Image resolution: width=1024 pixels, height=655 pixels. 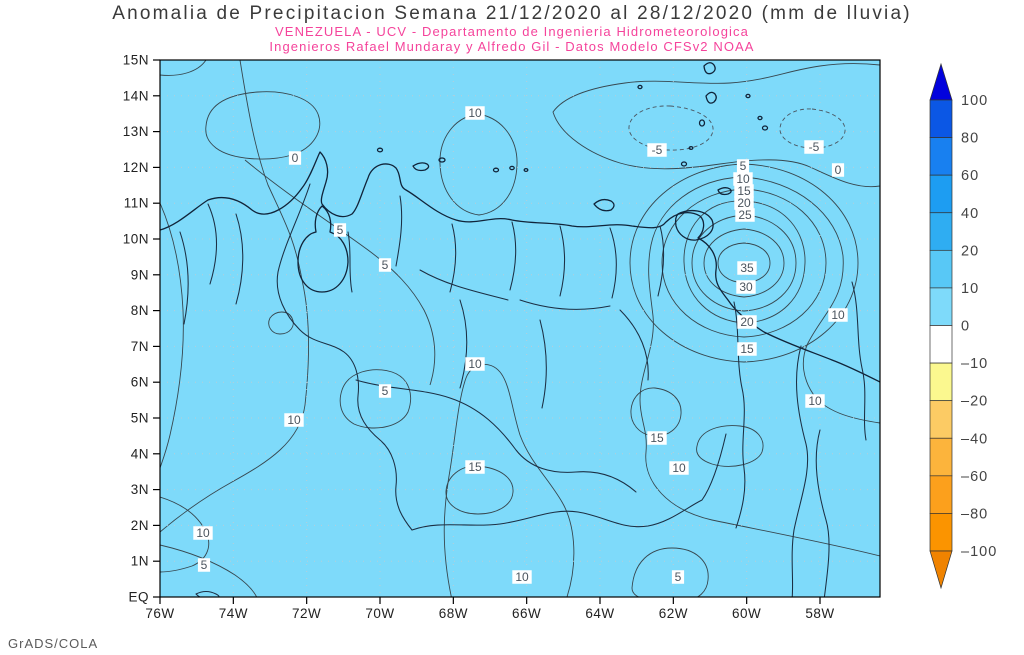 What do you see at coordinates (974, 477) in the screenshot?
I see `colorbar-level-label: –60` at bounding box center [974, 477].